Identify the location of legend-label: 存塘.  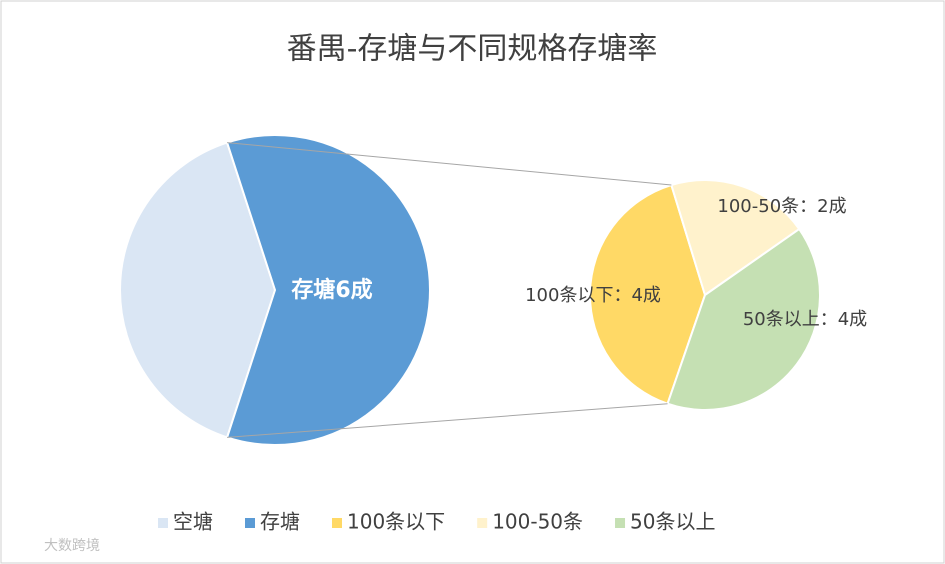
(280, 522).